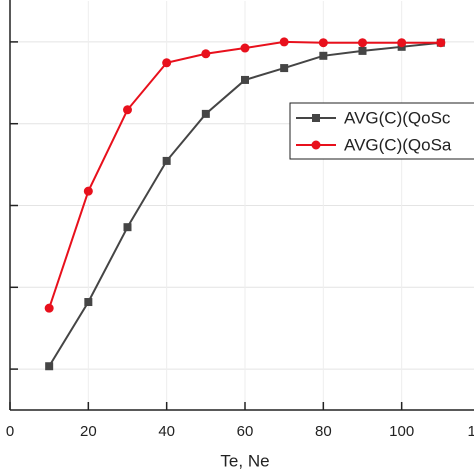 The image size is (474, 474). What do you see at coordinates (397, 117) in the screenshot?
I see `legend-label: AVG(C)(QoSc` at bounding box center [397, 117].